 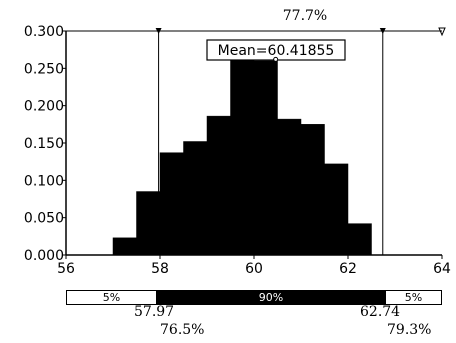 I want to click on band-upper-tail-label: 5%, so click(x=413, y=297).